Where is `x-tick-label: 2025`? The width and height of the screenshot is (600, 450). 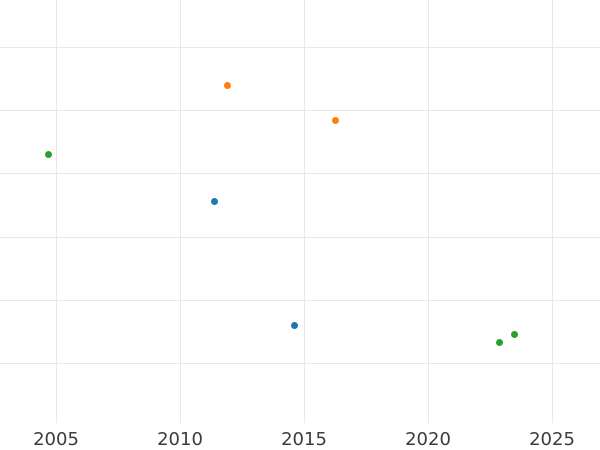 x-tick-label: 2025 is located at coordinates (552, 439).